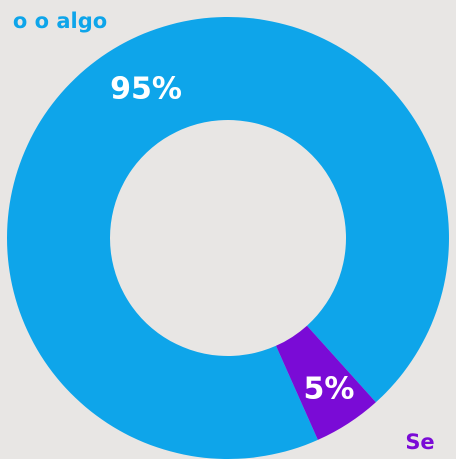  Describe the element at coordinates (60, 21) in the screenshot. I see `category-label: o o algo` at that location.